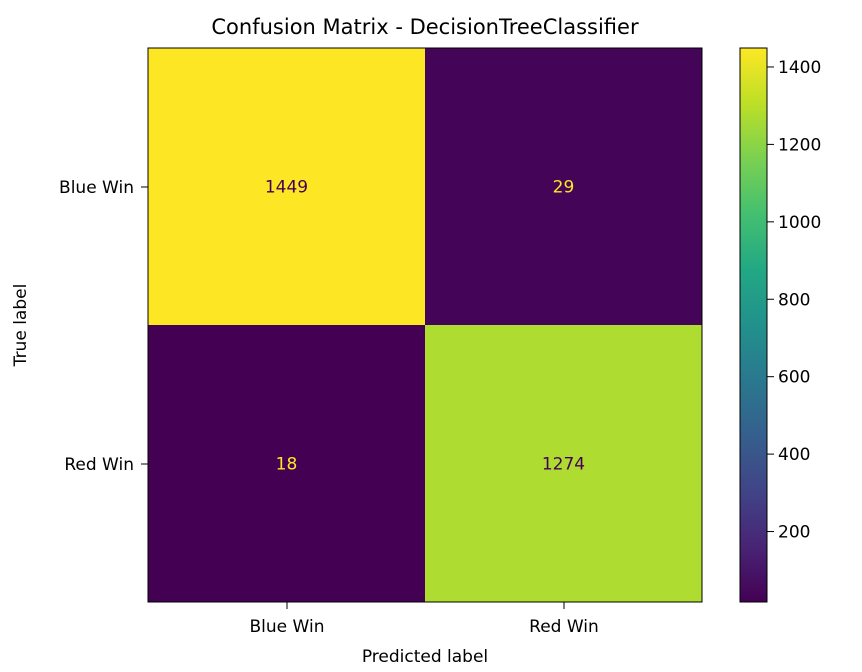 This screenshot has height=672, width=862. Describe the element at coordinates (794, 455) in the screenshot. I see `colorbar-tick-label: 400` at that location.